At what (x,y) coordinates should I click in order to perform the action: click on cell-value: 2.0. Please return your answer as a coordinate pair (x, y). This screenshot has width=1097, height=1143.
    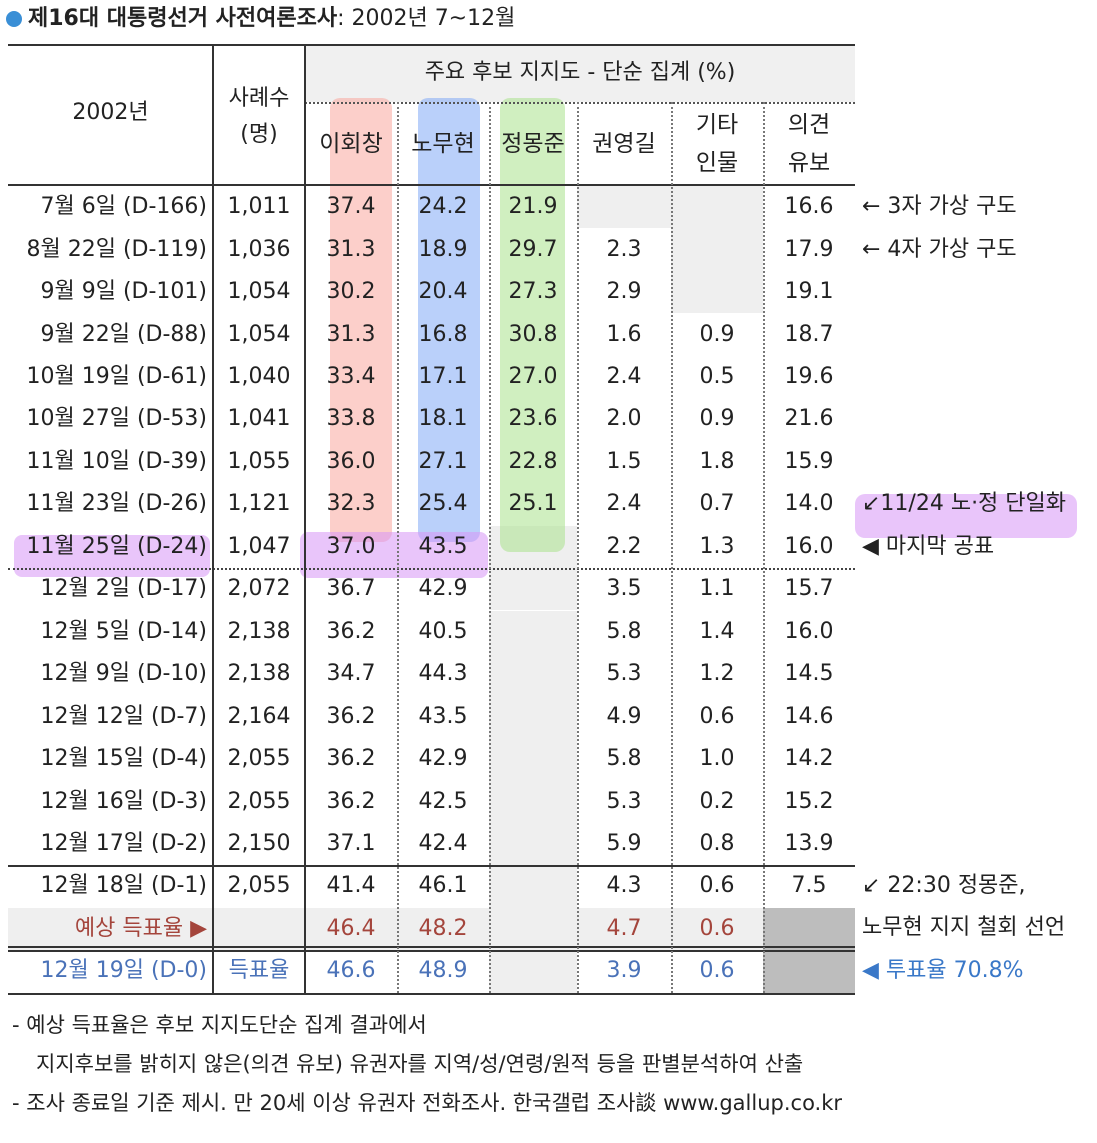
    Looking at the image, I should click on (624, 419).